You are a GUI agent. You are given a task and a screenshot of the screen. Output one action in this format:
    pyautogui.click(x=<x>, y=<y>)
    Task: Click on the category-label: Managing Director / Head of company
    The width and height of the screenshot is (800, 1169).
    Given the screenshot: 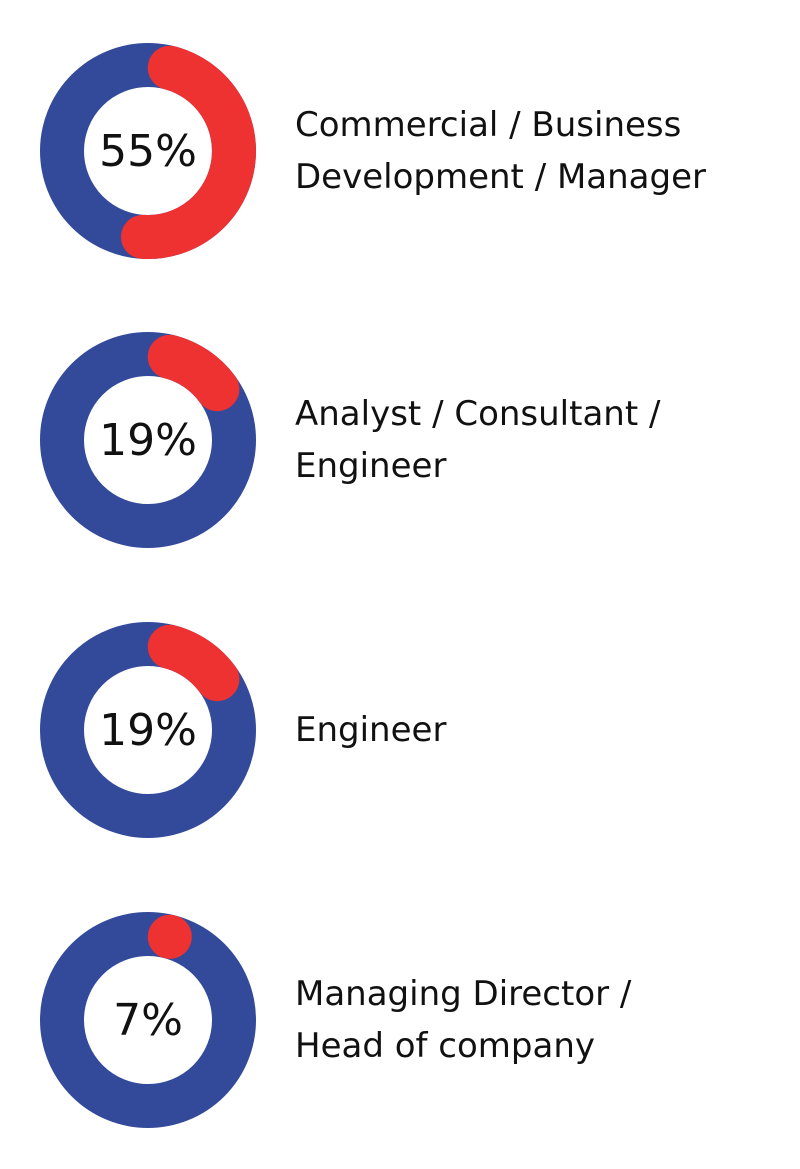 What is the action you would take?
    pyautogui.click(x=535, y=1020)
    